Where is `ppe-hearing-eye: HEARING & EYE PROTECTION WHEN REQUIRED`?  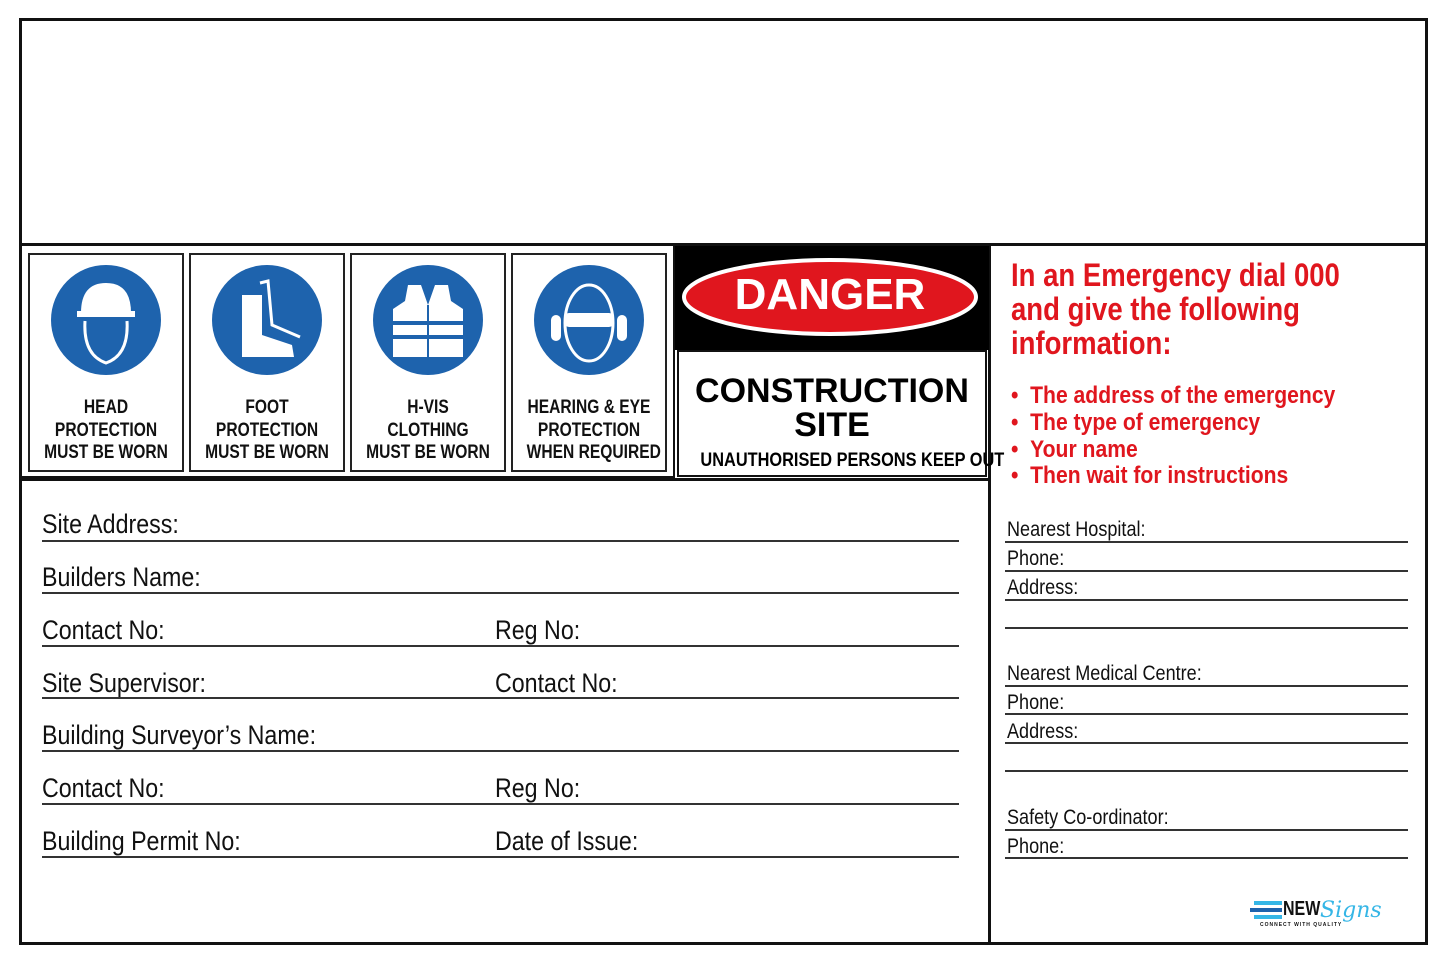 ppe-hearing-eye: HEARING & EYE PROTECTION WHEN REQUIRED is located at coordinates (589, 362).